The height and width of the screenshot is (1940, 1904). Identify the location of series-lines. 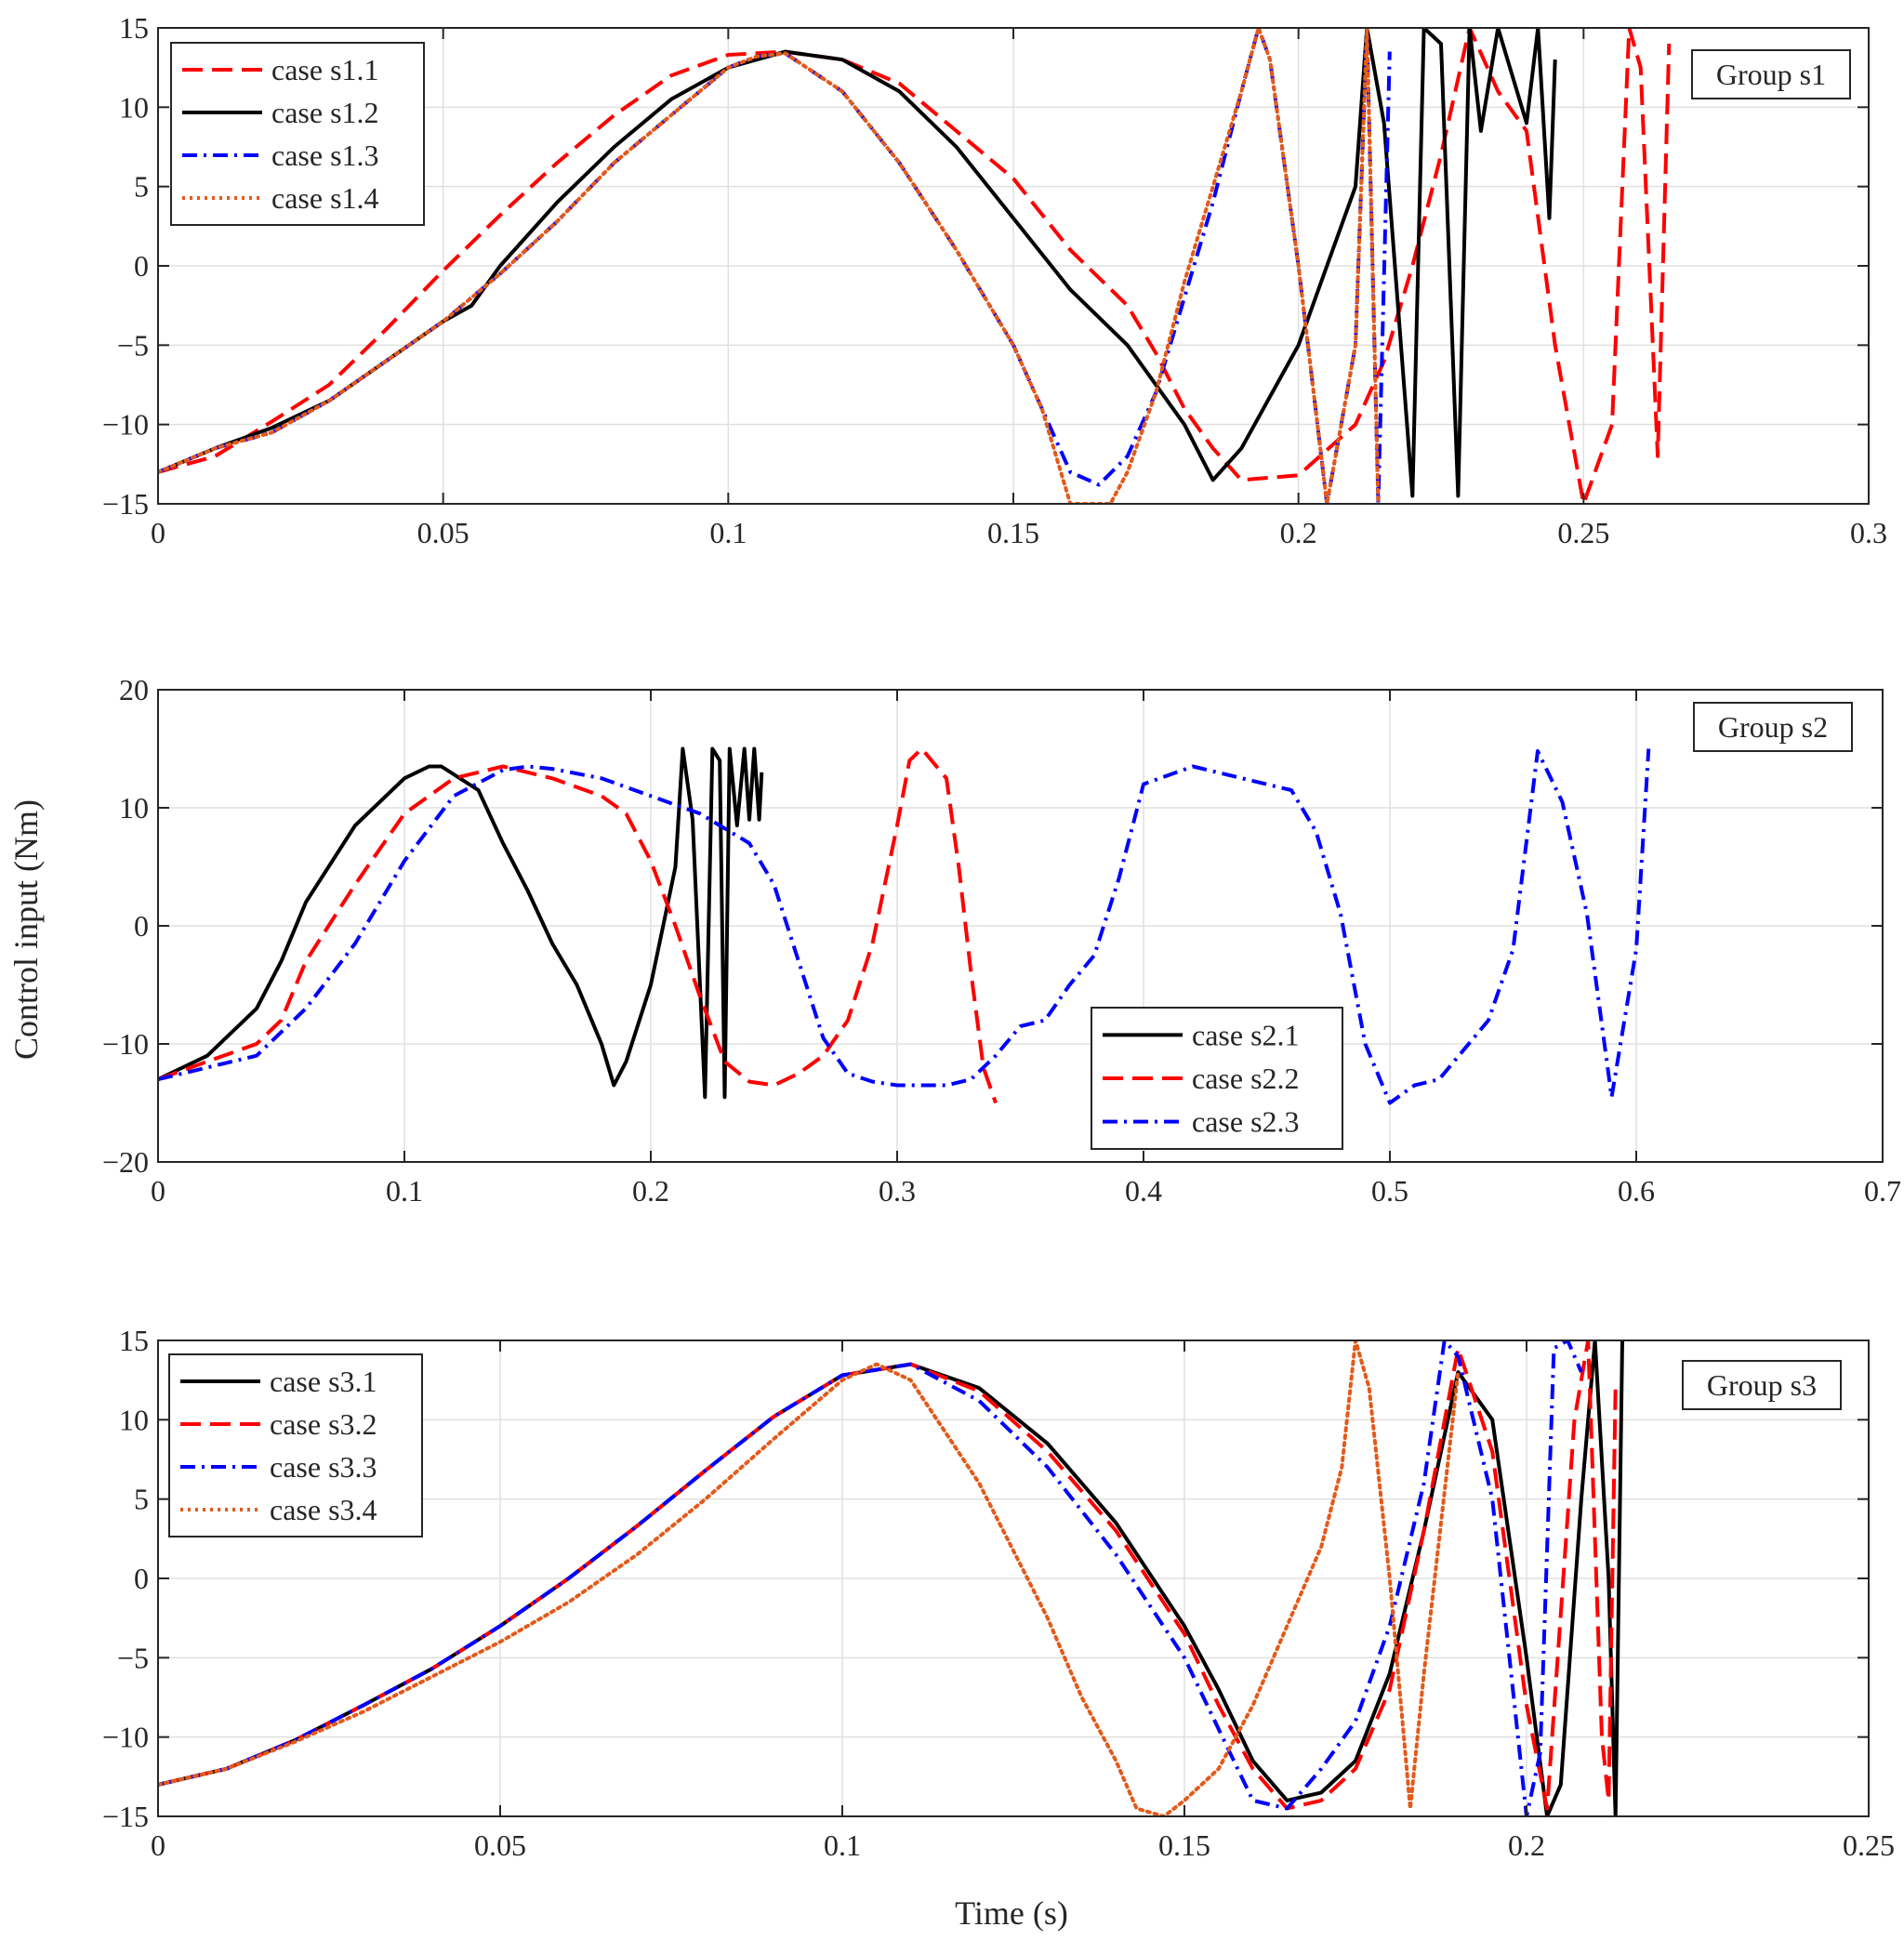
(904, 925).